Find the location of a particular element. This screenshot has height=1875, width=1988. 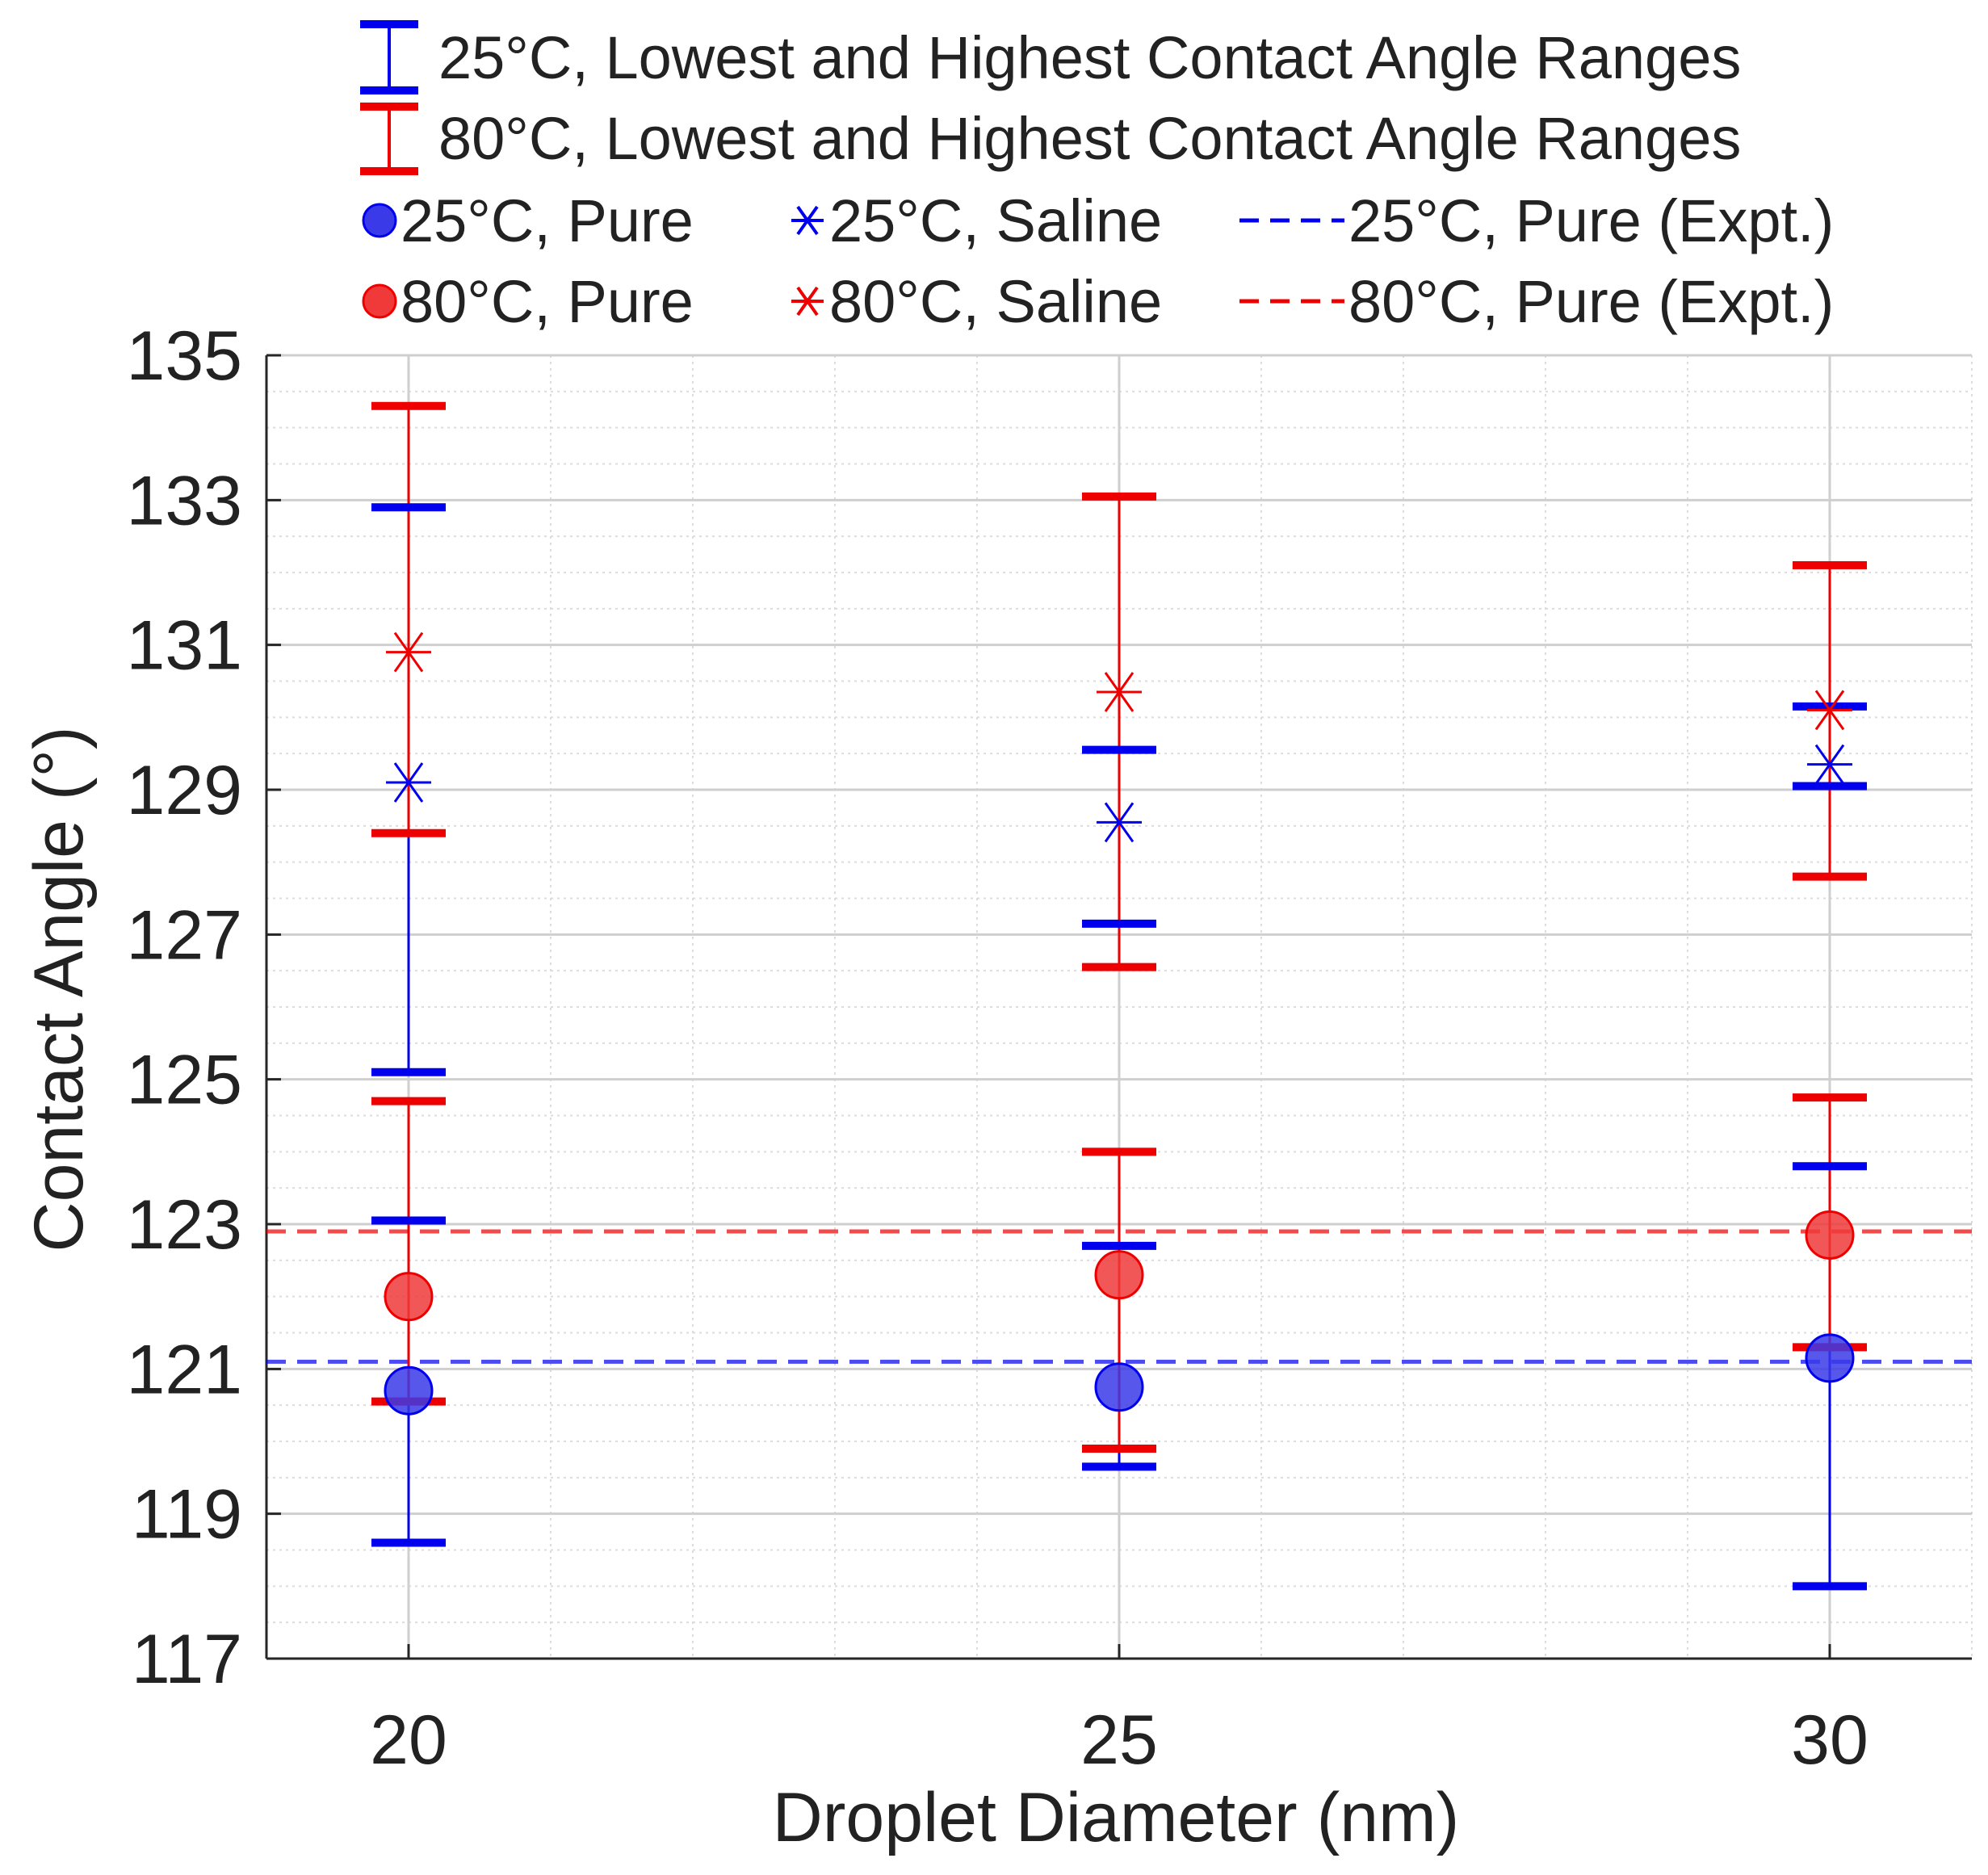

y-tick-label: 123 is located at coordinates (185, 1225).